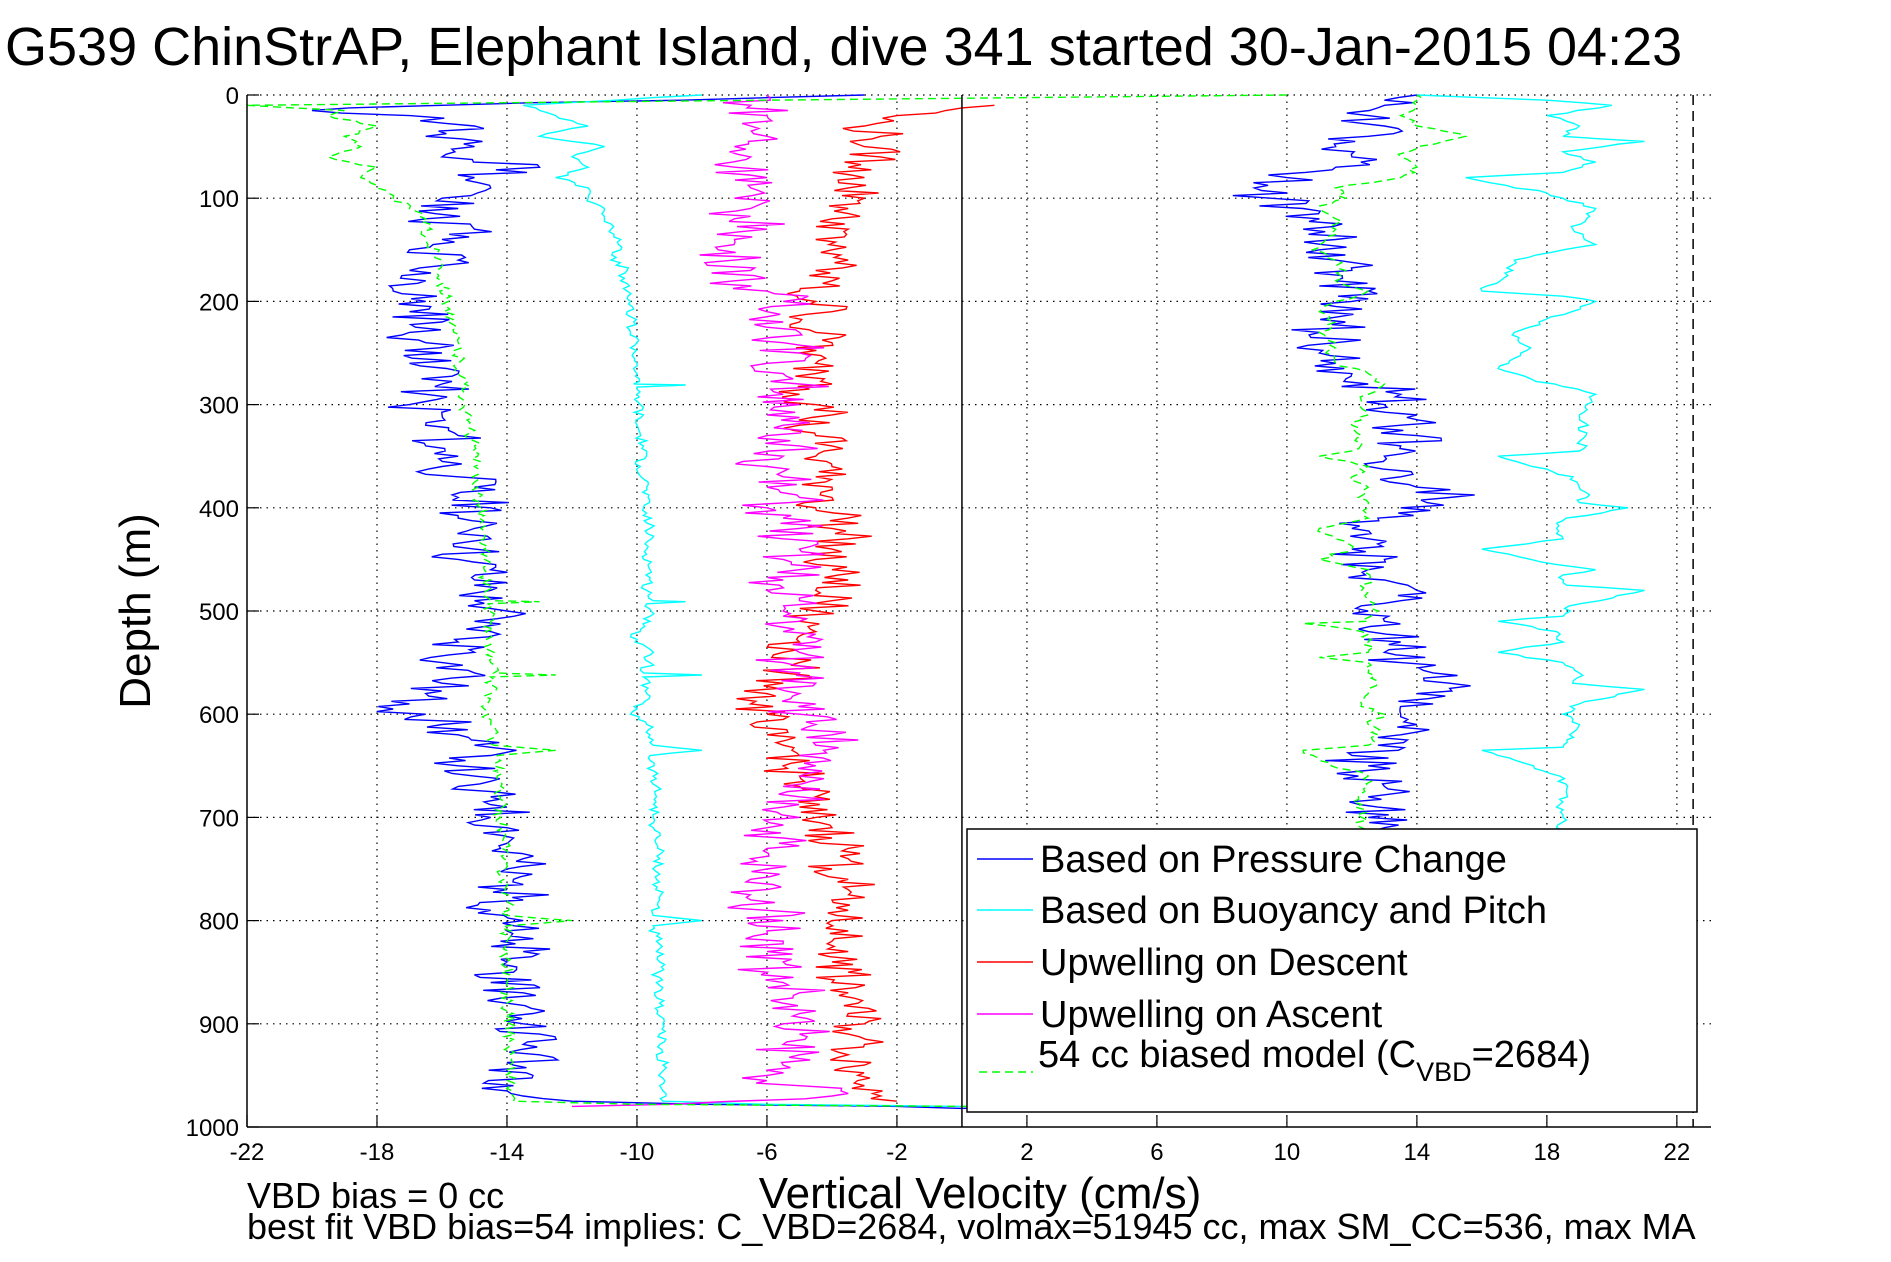 The height and width of the screenshot is (1262, 1891). I want to click on y-tick-label: 800, so click(219, 922).